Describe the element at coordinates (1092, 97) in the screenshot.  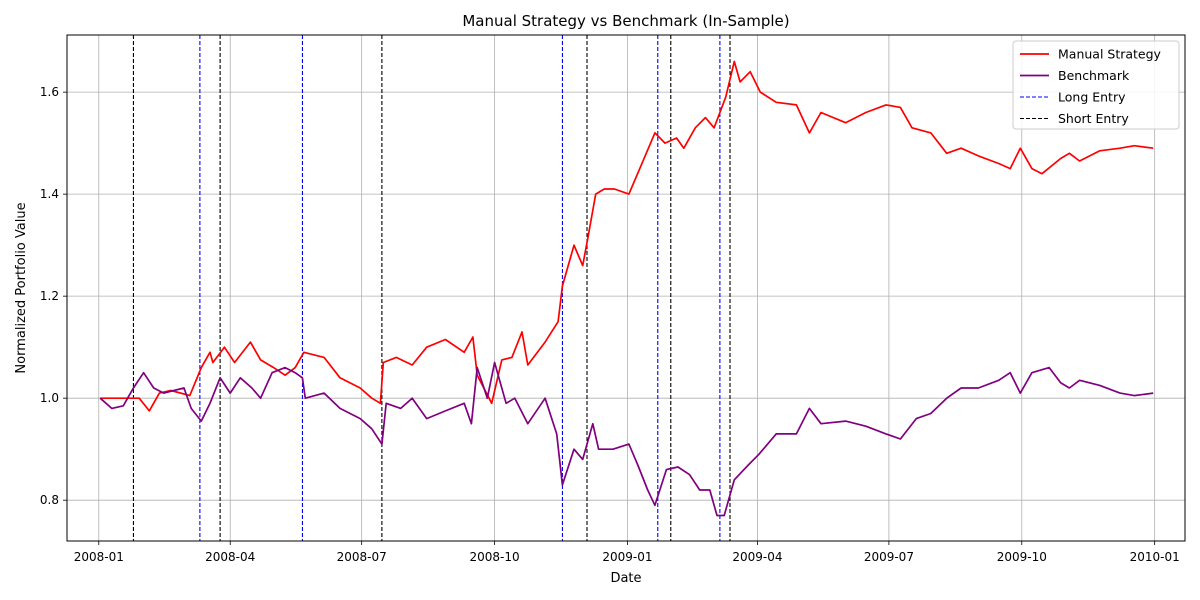
I see `legend-label-long-entry: Long Entry` at that location.